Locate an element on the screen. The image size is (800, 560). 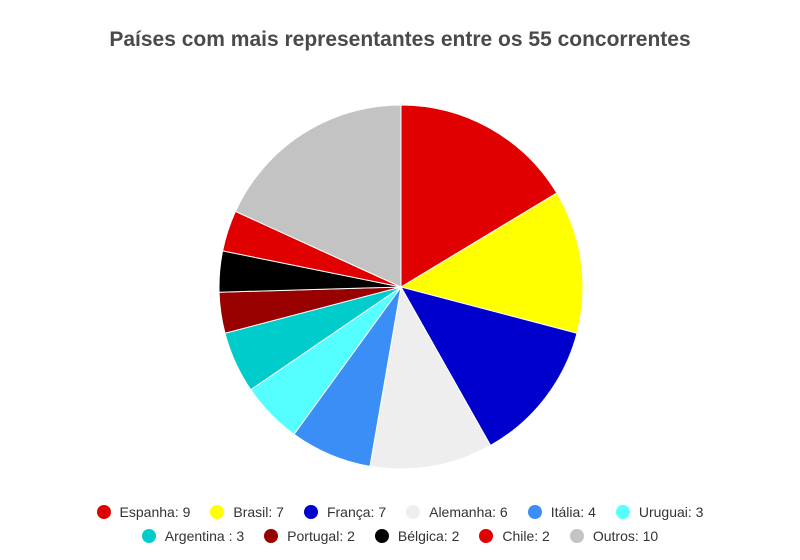
pie-slice-espanha is located at coordinates (479, 196).